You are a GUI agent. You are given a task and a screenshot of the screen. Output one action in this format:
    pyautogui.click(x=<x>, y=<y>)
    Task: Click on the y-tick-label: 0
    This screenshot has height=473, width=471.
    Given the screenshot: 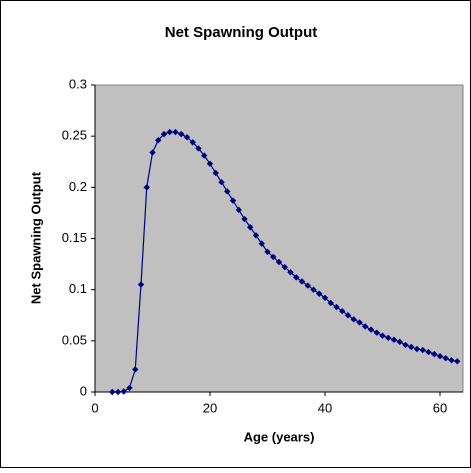 What is the action you would take?
    pyautogui.click(x=83, y=390)
    